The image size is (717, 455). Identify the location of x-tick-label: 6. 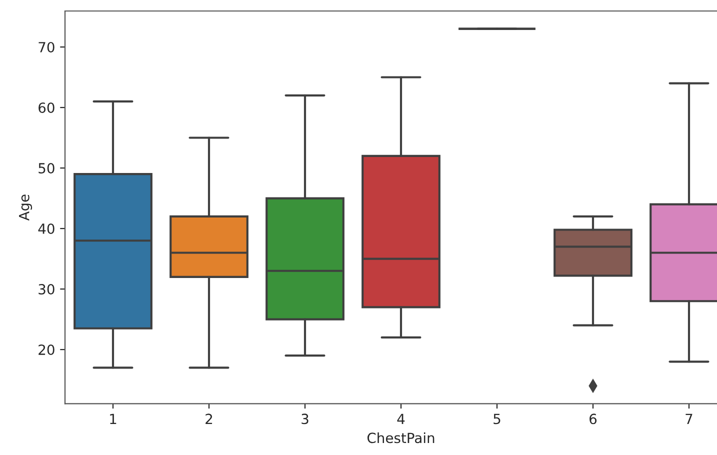
(593, 419).